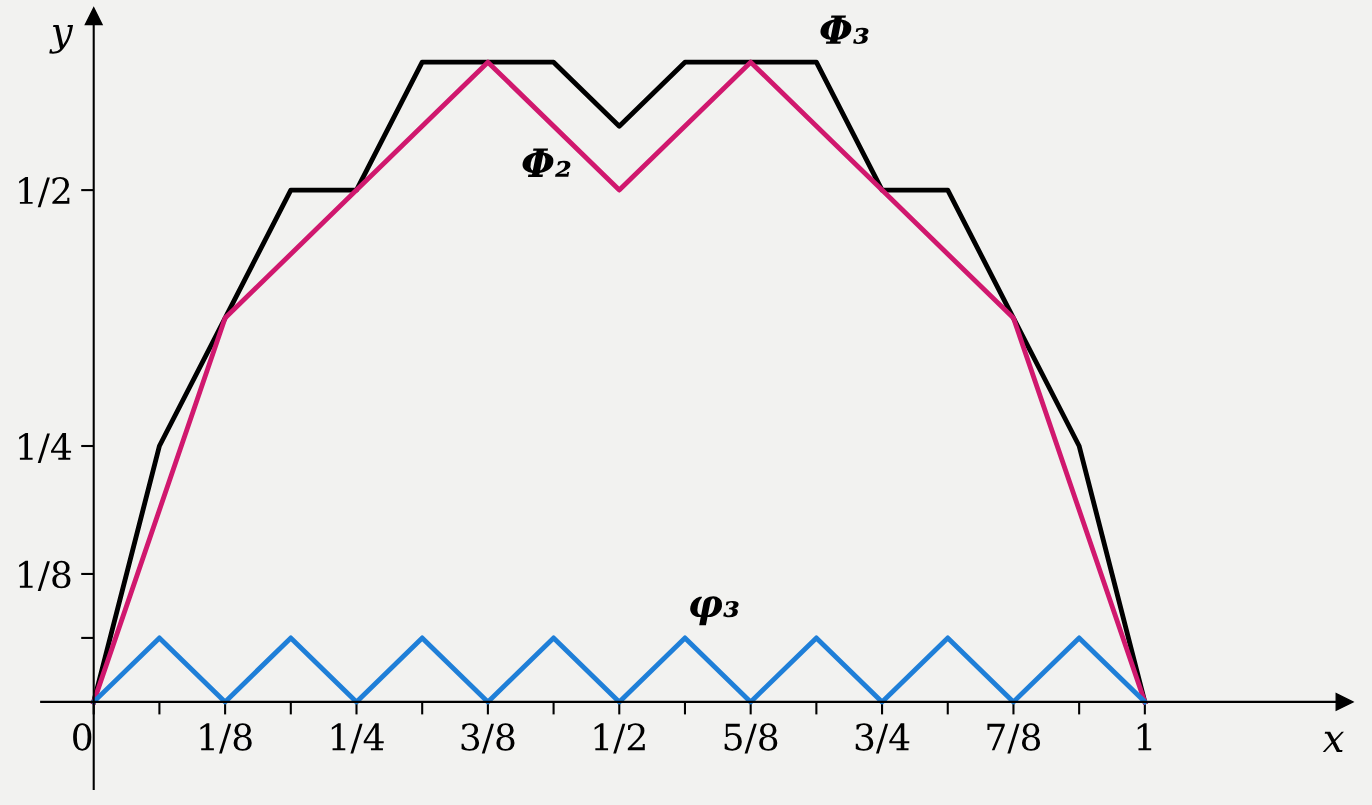 The image size is (1372, 805). I want to click on y-tick-label: 1/8, so click(45, 576).